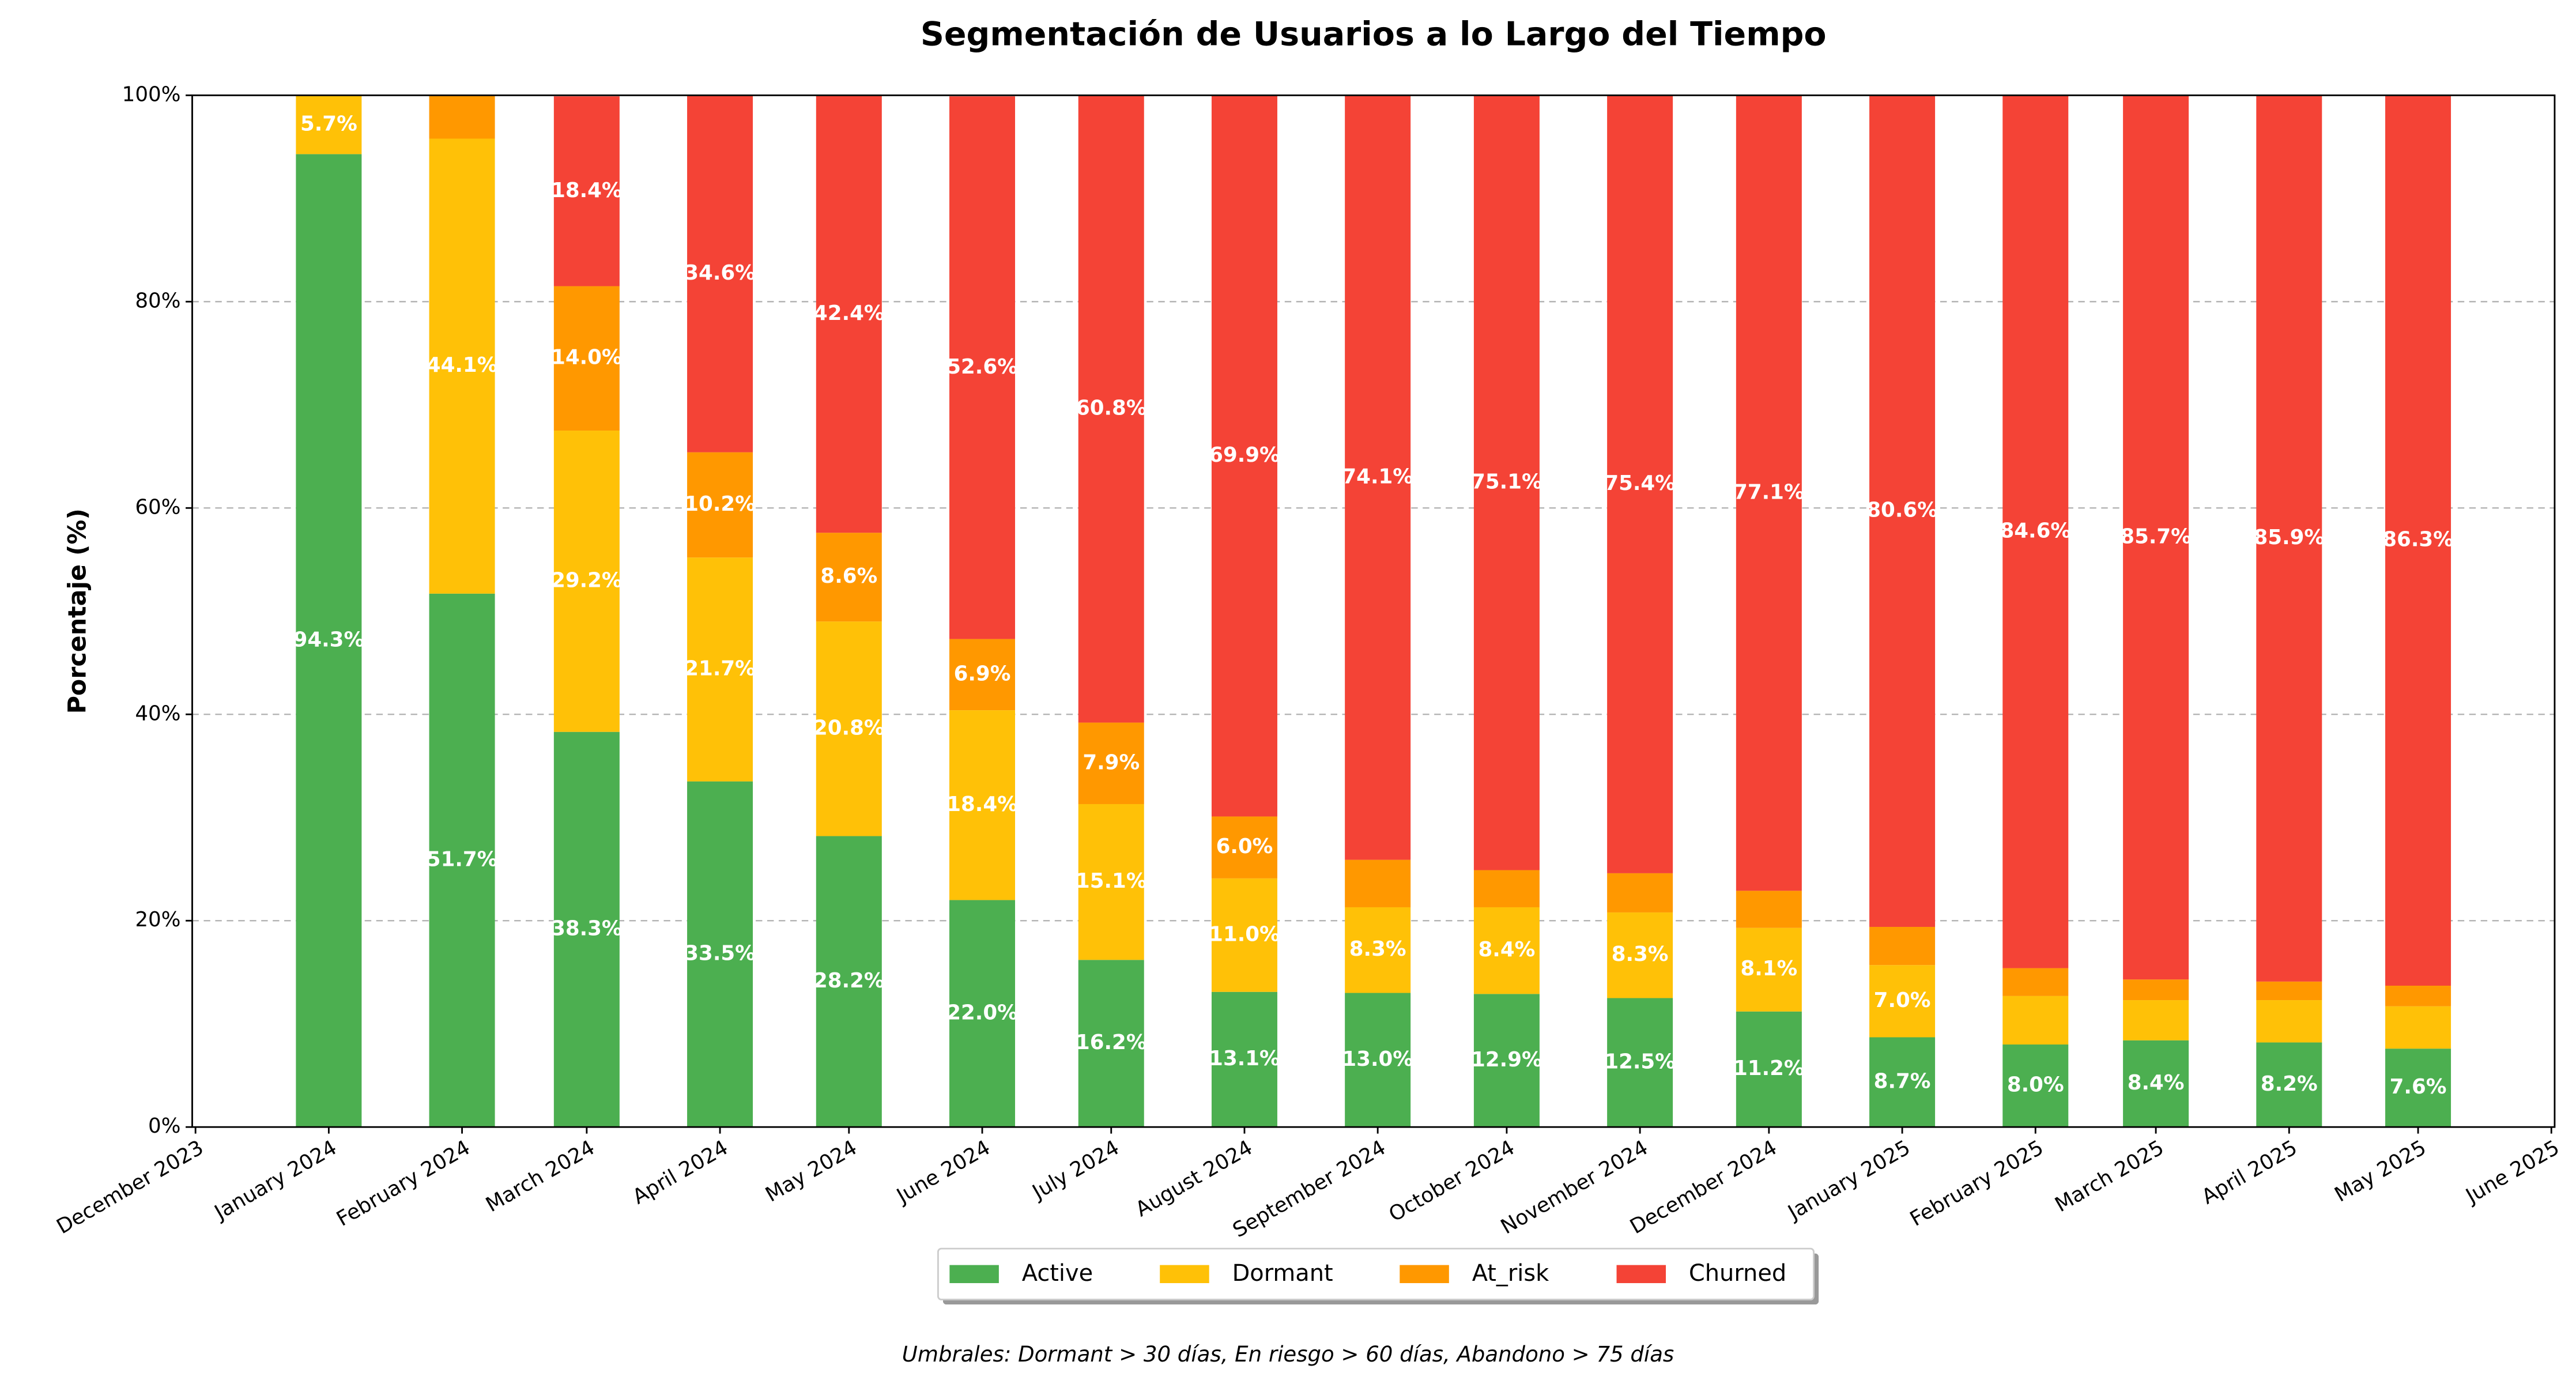  I want to click on data-label: 33.5%, so click(720, 953).